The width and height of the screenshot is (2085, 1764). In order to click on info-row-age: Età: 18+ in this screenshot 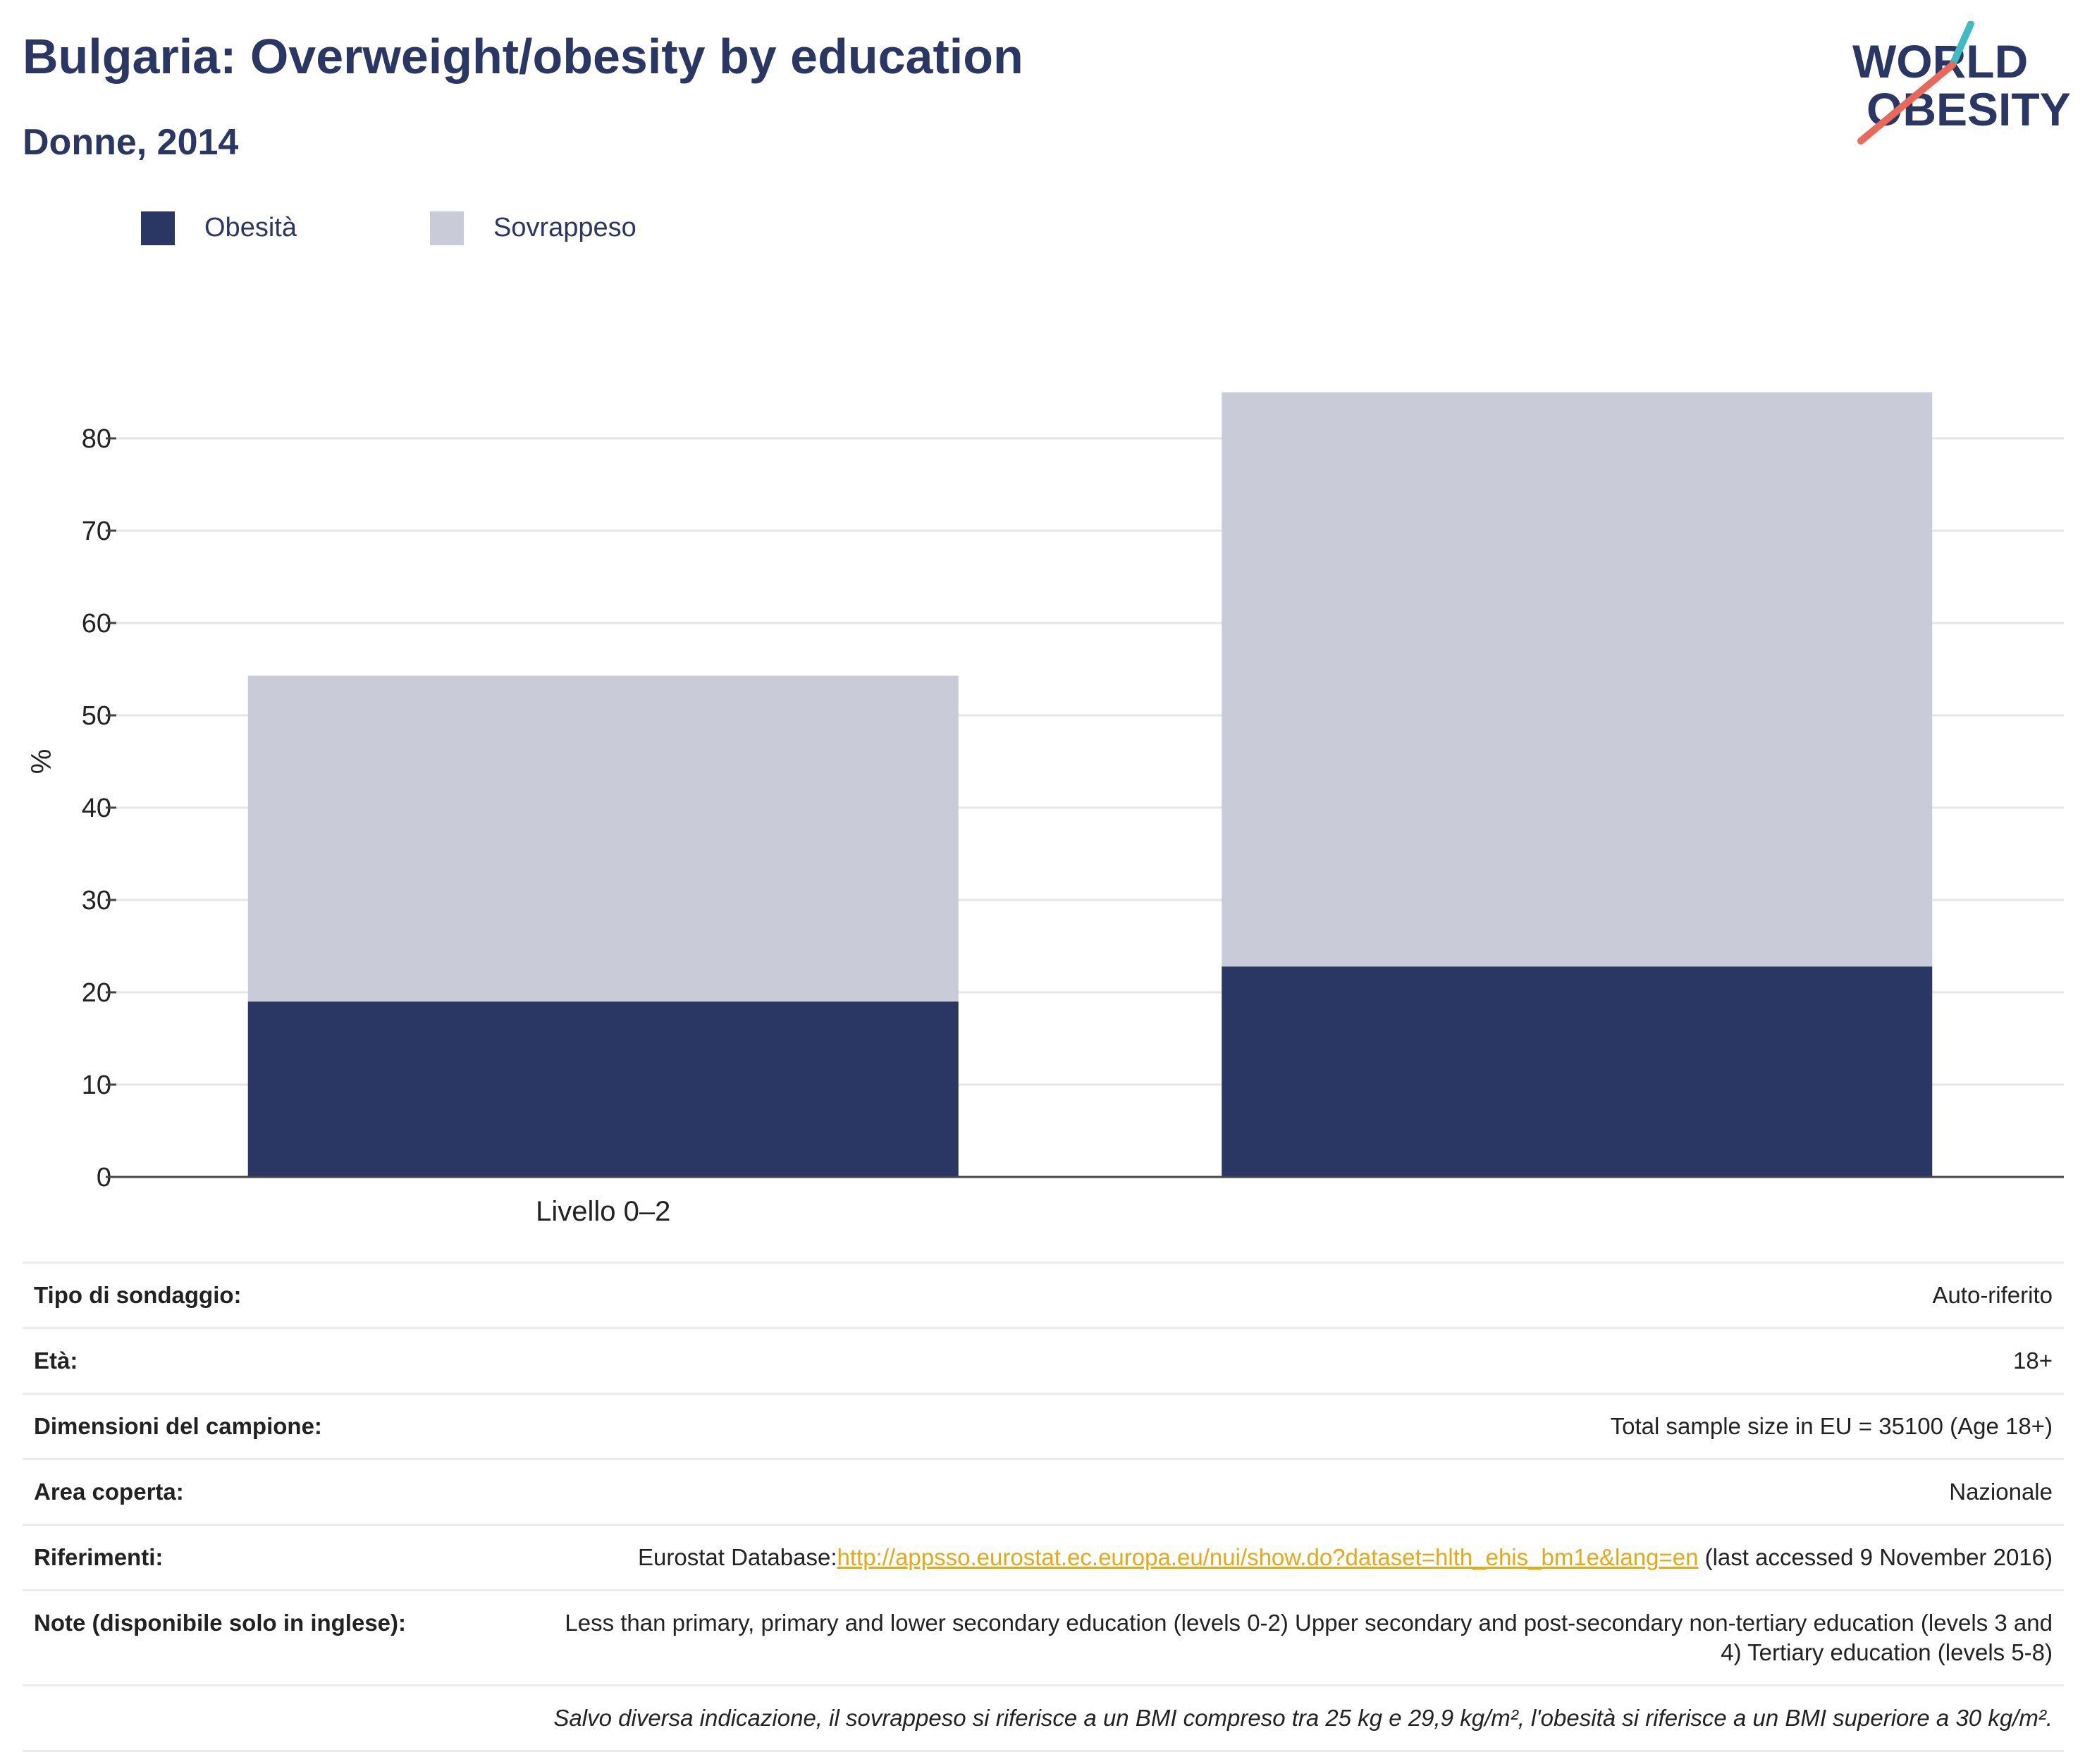, I will do `click(1043, 1360)`.